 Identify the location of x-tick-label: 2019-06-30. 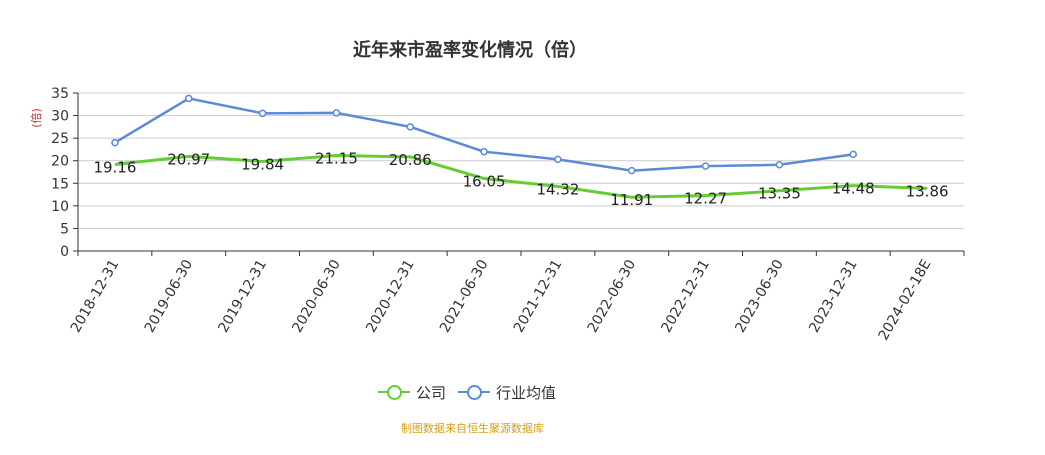
(169, 296).